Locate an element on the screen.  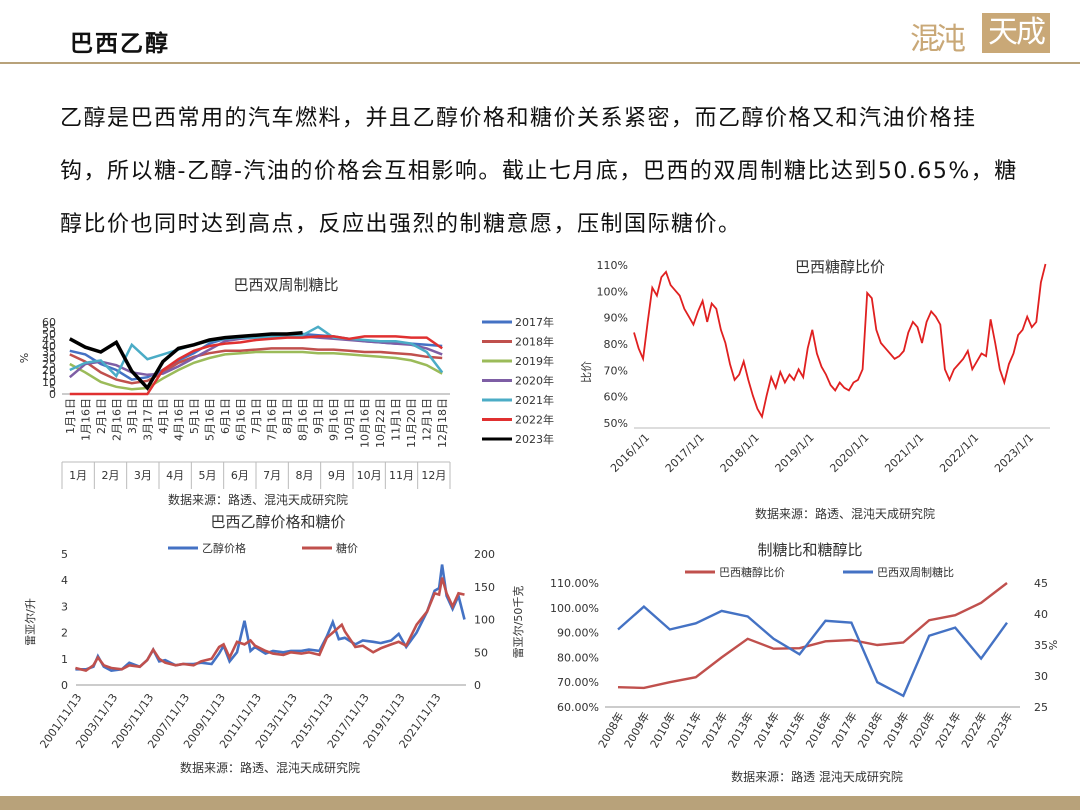
legend-label: 乙醇价格 is located at coordinates (224, 548).